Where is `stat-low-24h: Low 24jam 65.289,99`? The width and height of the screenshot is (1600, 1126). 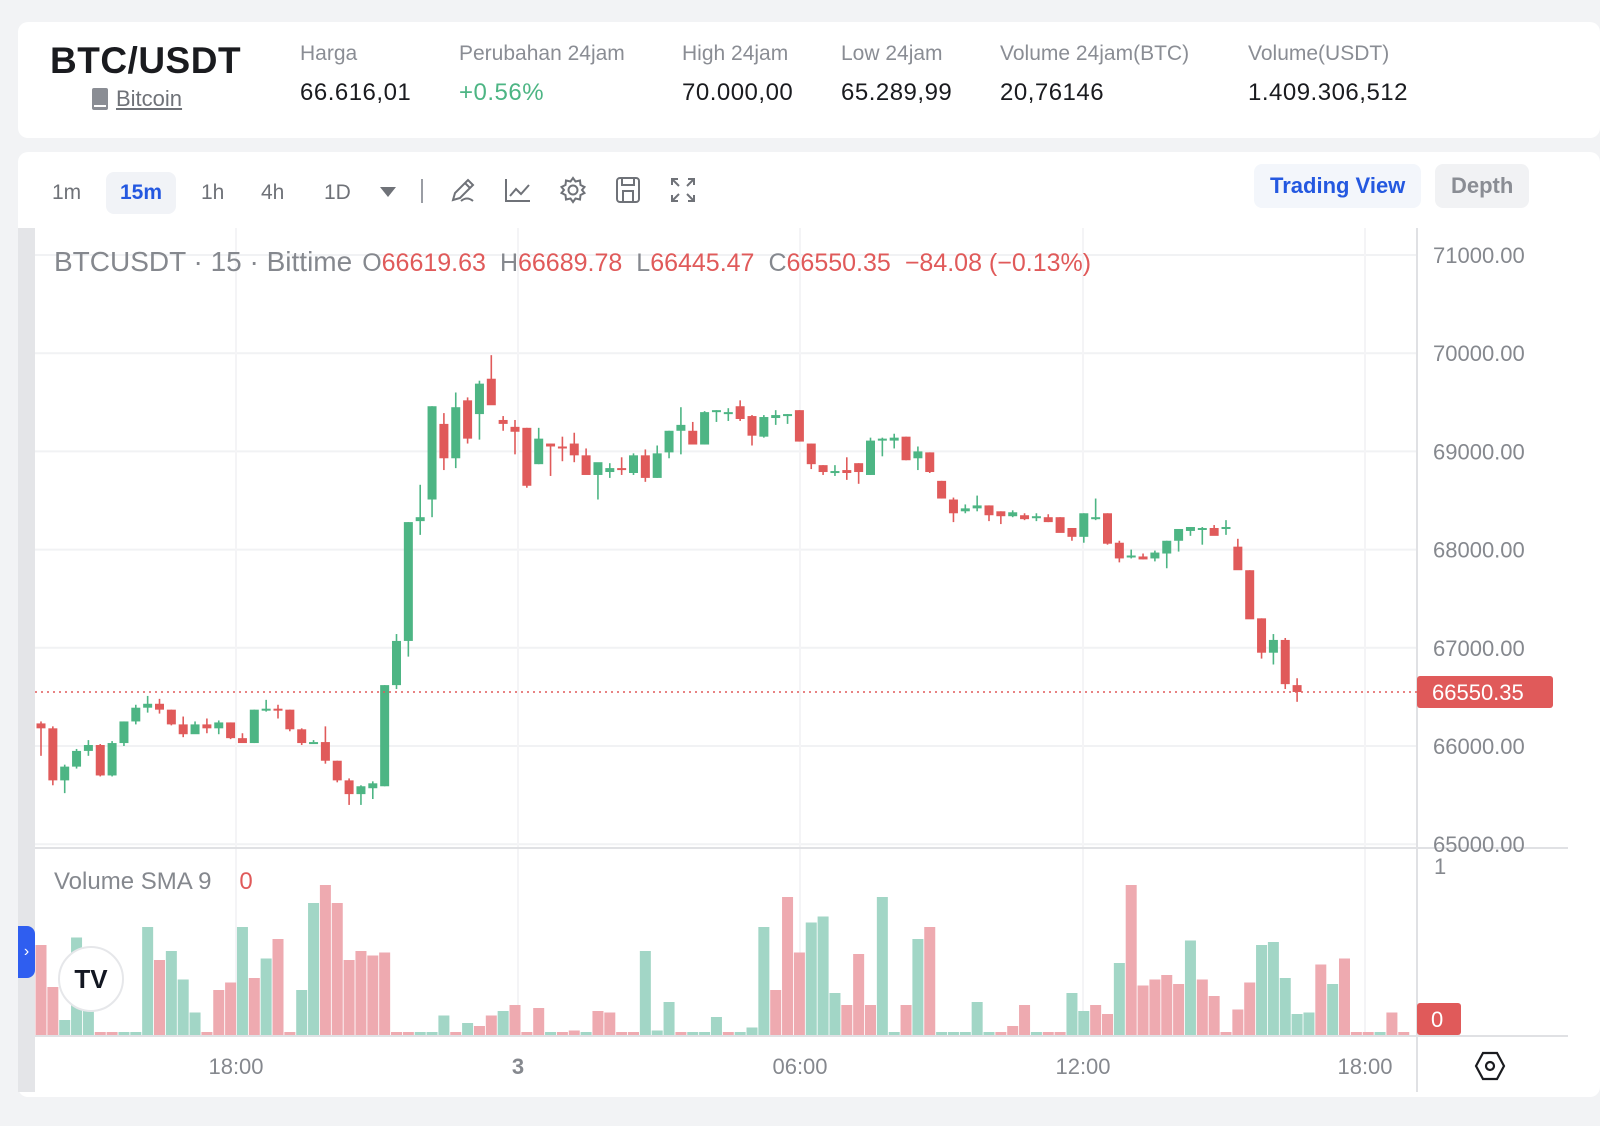
stat-low-24h: Low 24jam 65.289,99 is located at coordinates (896, 74).